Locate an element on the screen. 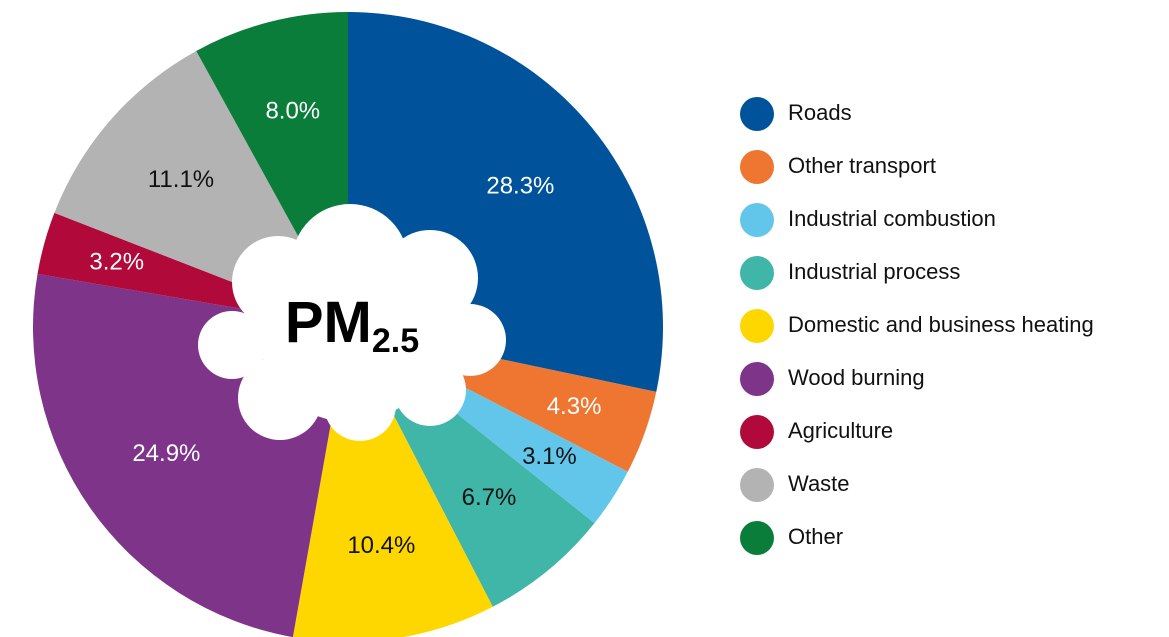  slice-label: 3.1% is located at coordinates (549, 456).